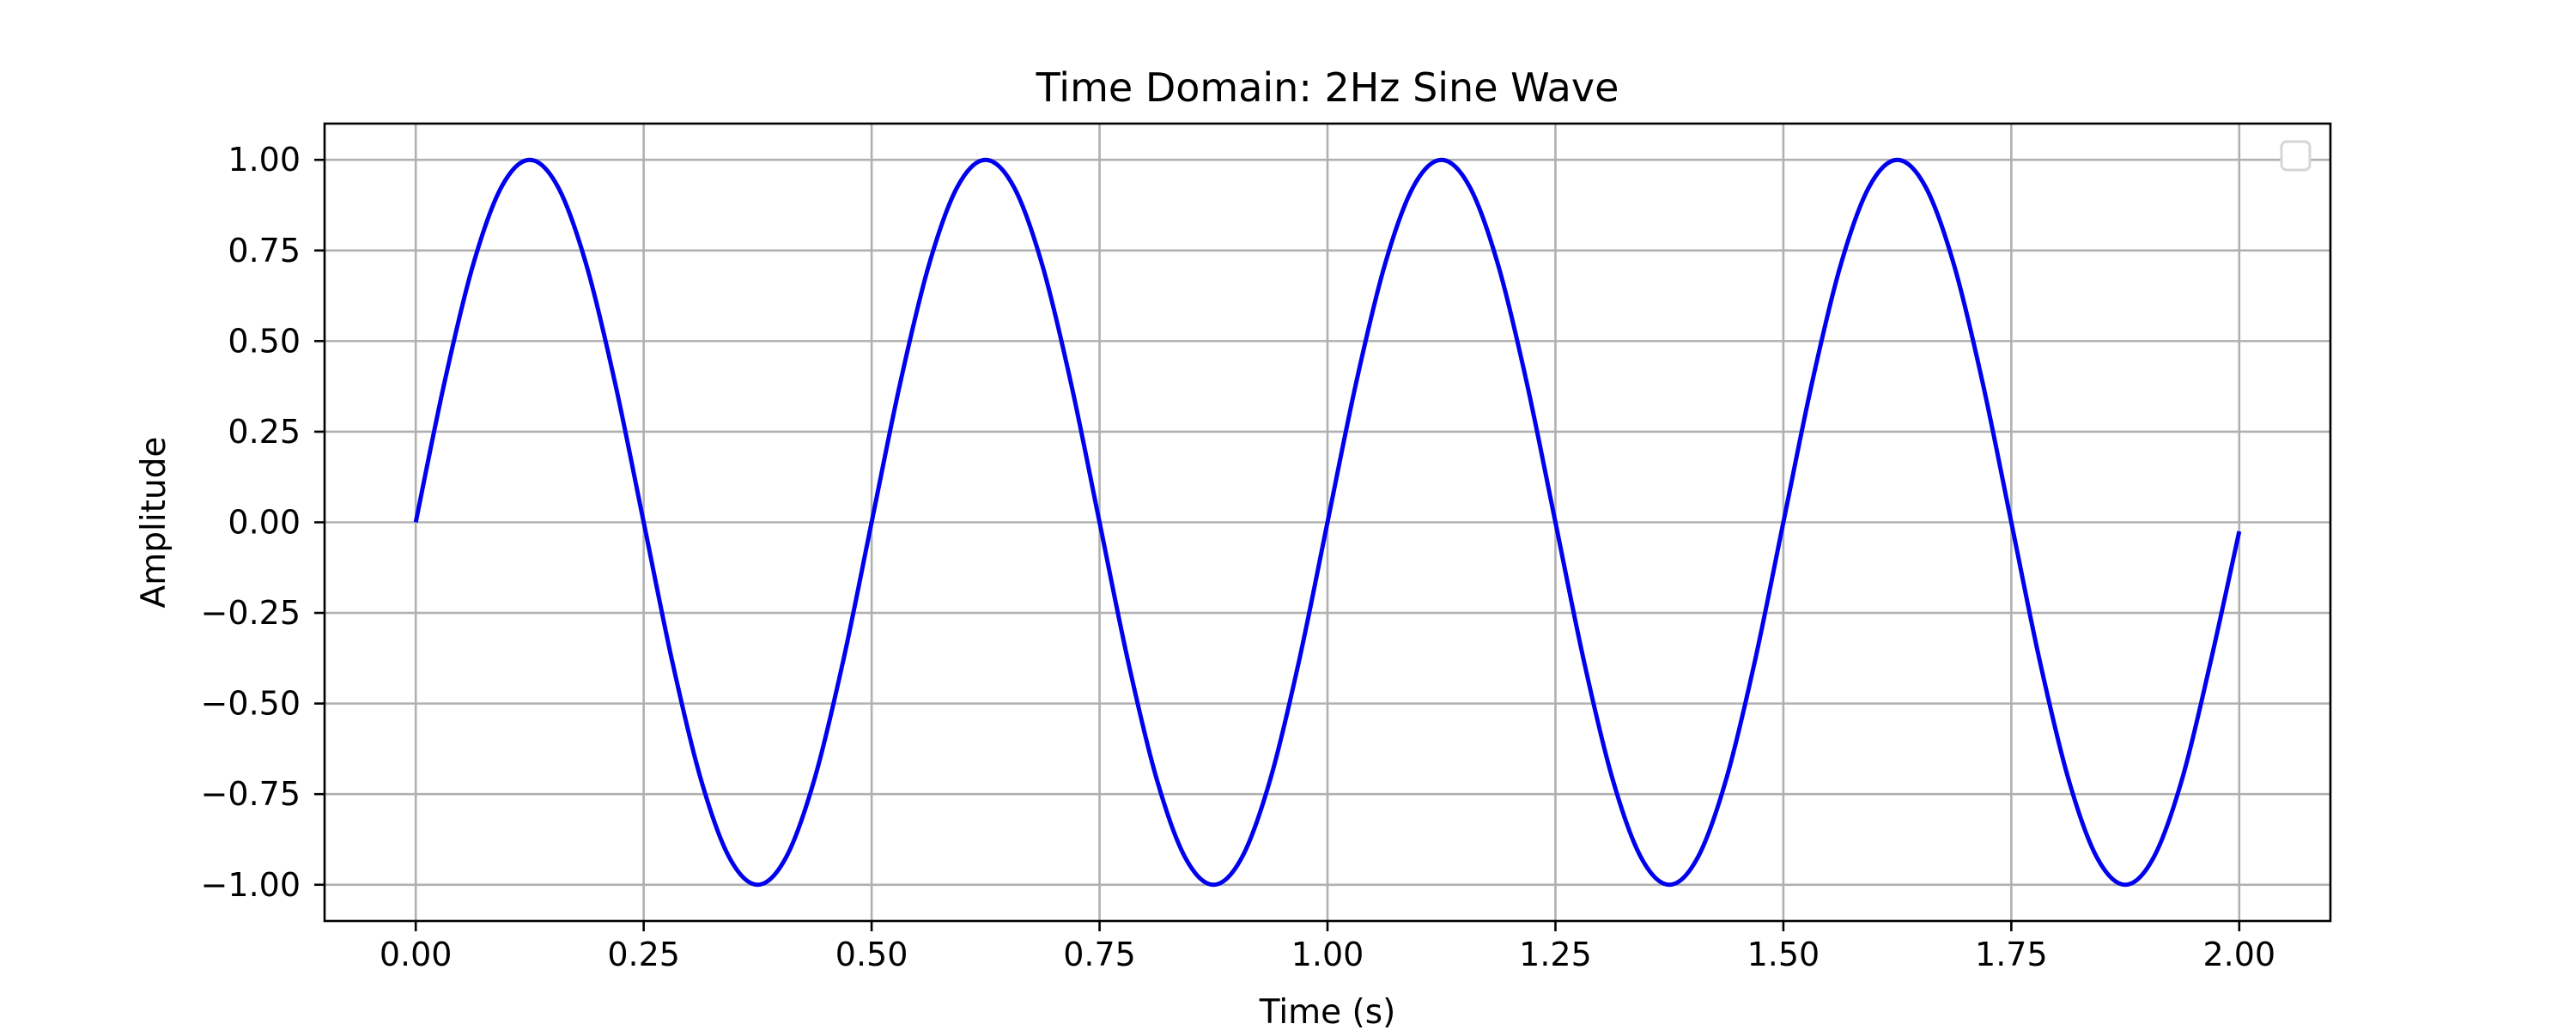 Image resolution: width=2576 pixels, height=1030 pixels. What do you see at coordinates (264, 432) in the screenshot?
I see `y-tick-label: 0.25` at bounding box center [264, 432].